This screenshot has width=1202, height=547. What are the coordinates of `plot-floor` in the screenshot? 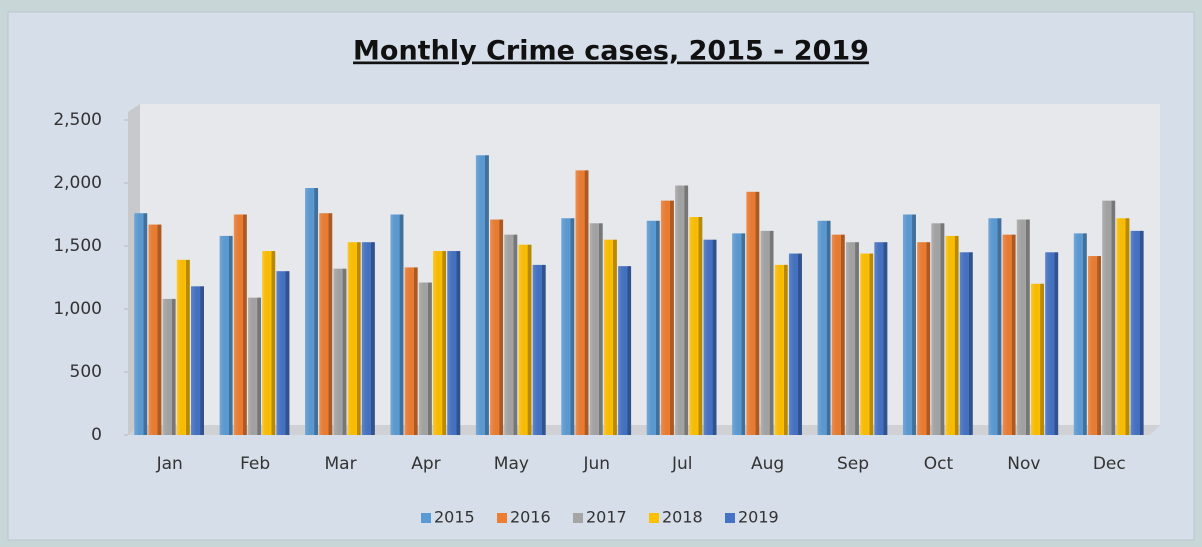 It's located at (644, 430).